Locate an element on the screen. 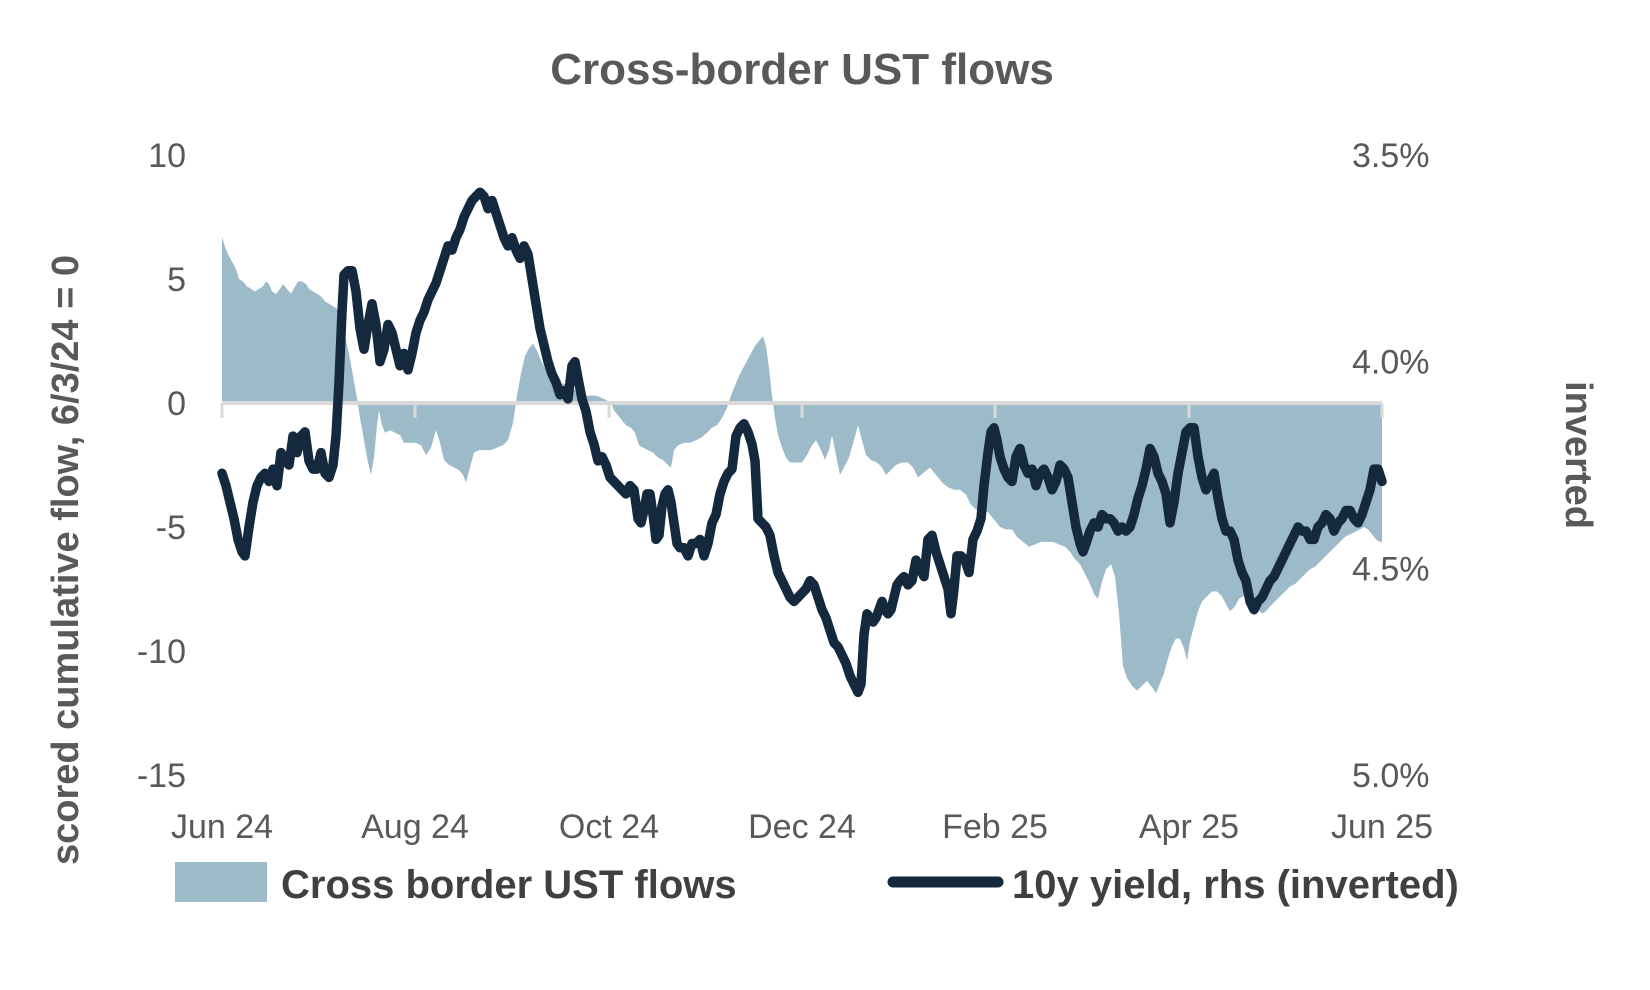 Image resolution: width=1650 pixels, height=990 pixels. right-axis-title: inverted is located at coordinates (1578, 455).